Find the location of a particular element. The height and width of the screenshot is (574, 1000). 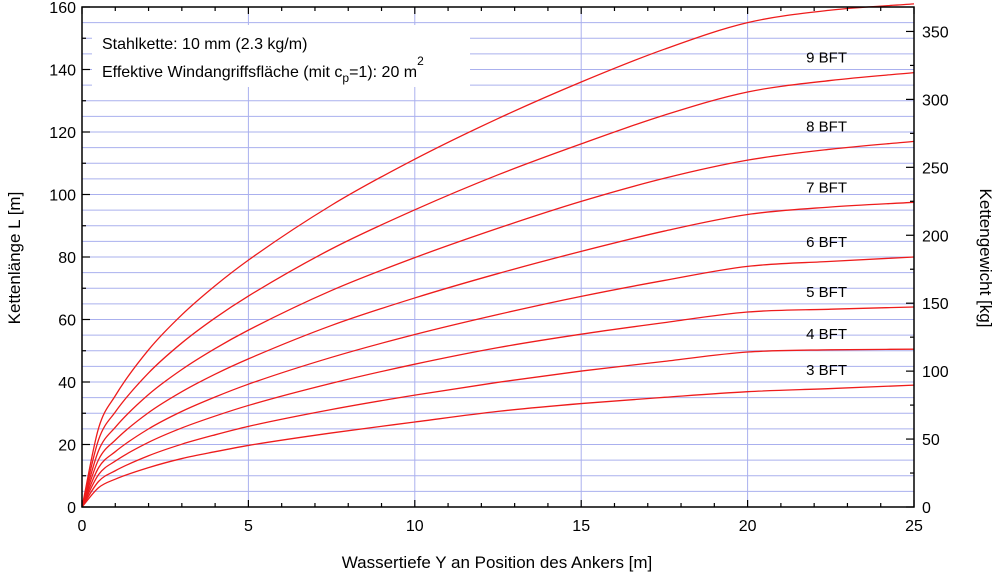

x-tick-label: 10 is located at coordinates (415, 526).